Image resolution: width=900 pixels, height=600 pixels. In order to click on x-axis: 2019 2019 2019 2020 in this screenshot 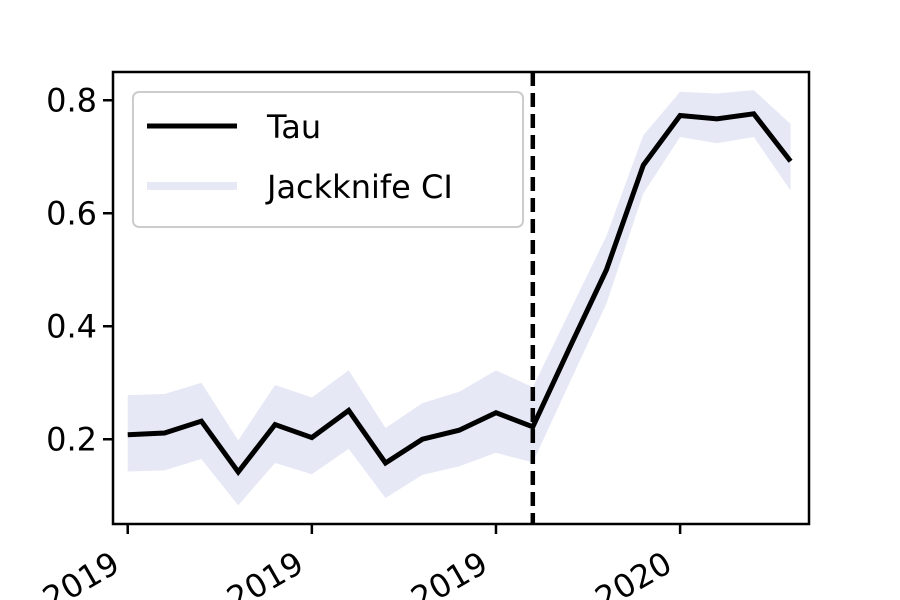, I will do `click(359, 562)`.